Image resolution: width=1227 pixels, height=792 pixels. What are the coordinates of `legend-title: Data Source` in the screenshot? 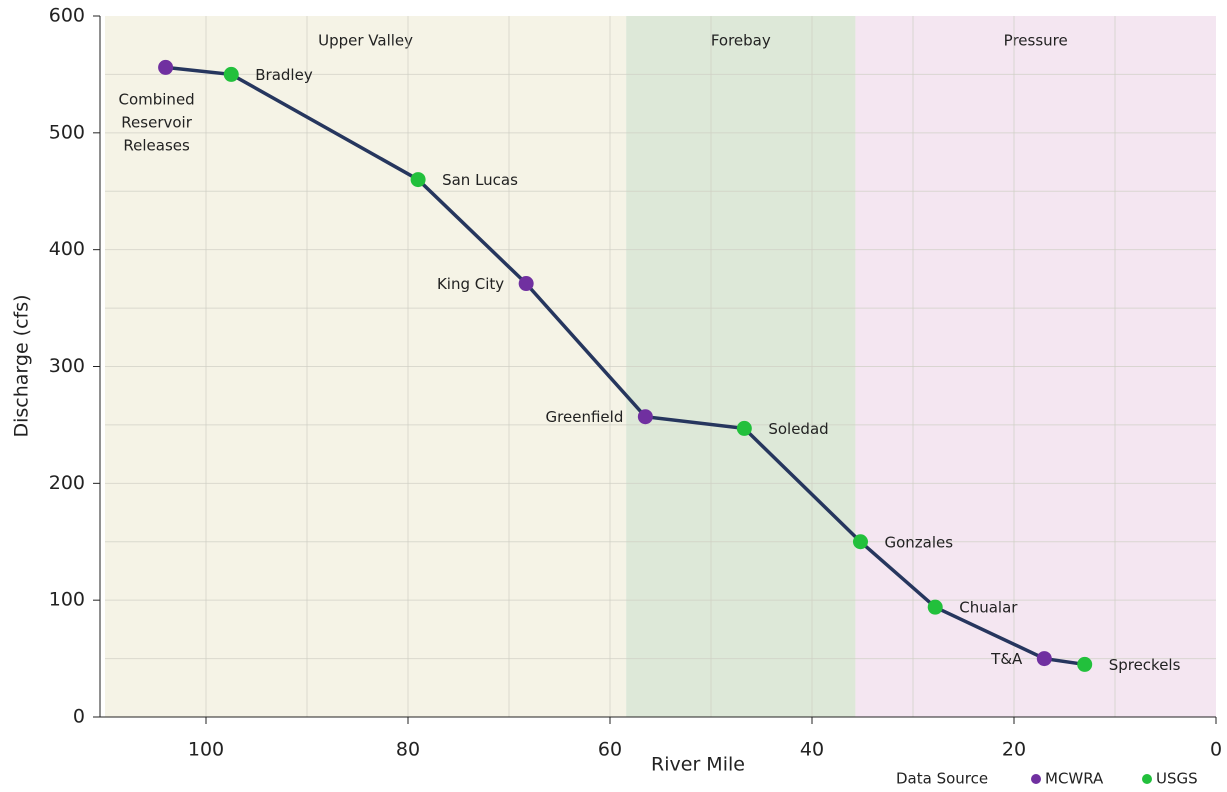 It's located at (942, 779).